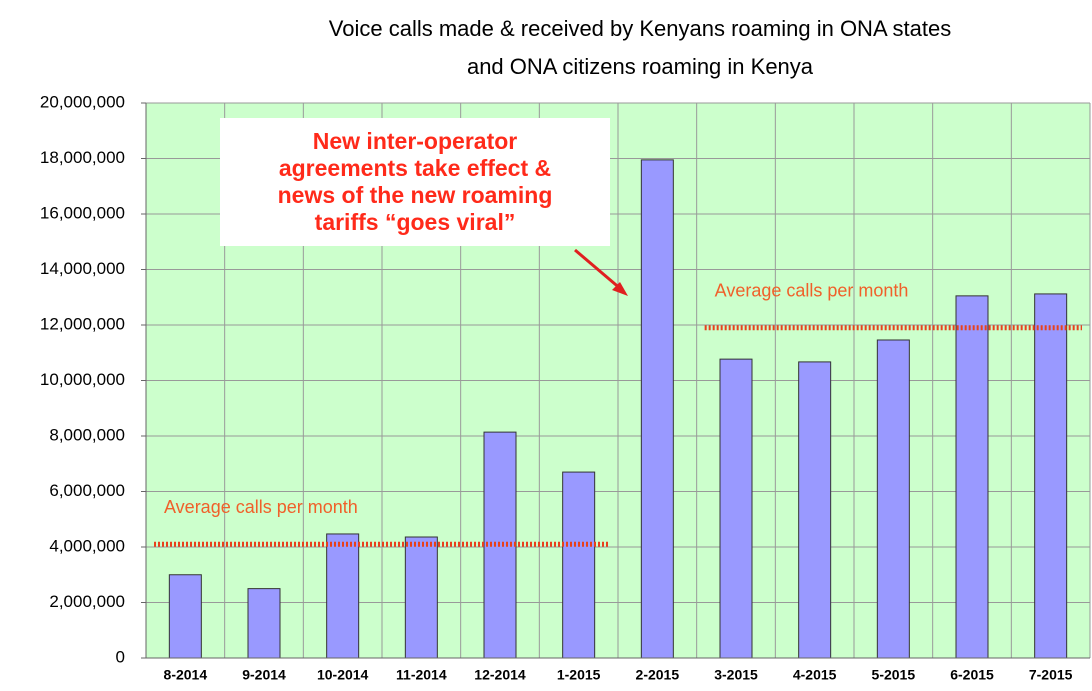 The width and height of the screenshot is (1092, 691). I want to click on x-tick-label: 10-2014, so click(343, 675).